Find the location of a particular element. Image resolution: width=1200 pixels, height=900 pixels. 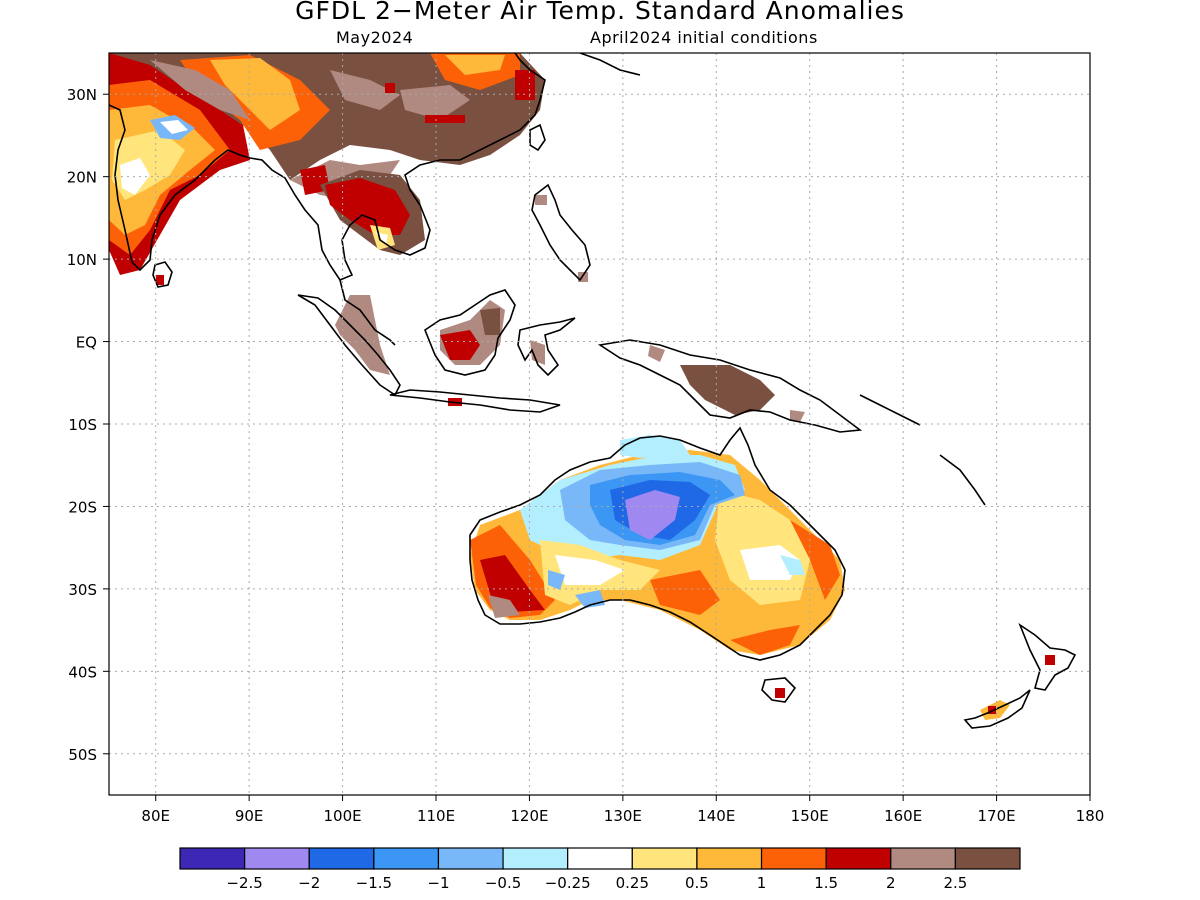

australia-anomaly is located at coordinates (657, 566).